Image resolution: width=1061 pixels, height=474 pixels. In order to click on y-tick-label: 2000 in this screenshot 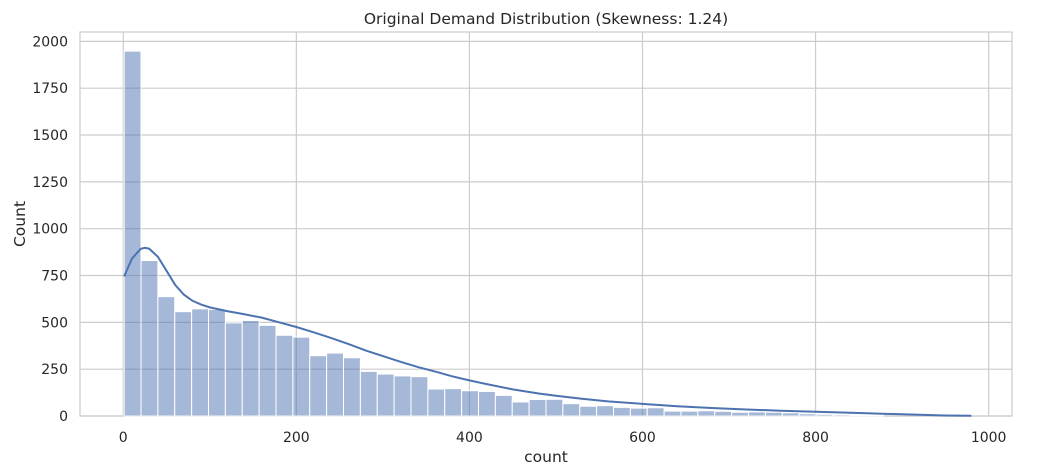, I will do `click(50, 42)`.